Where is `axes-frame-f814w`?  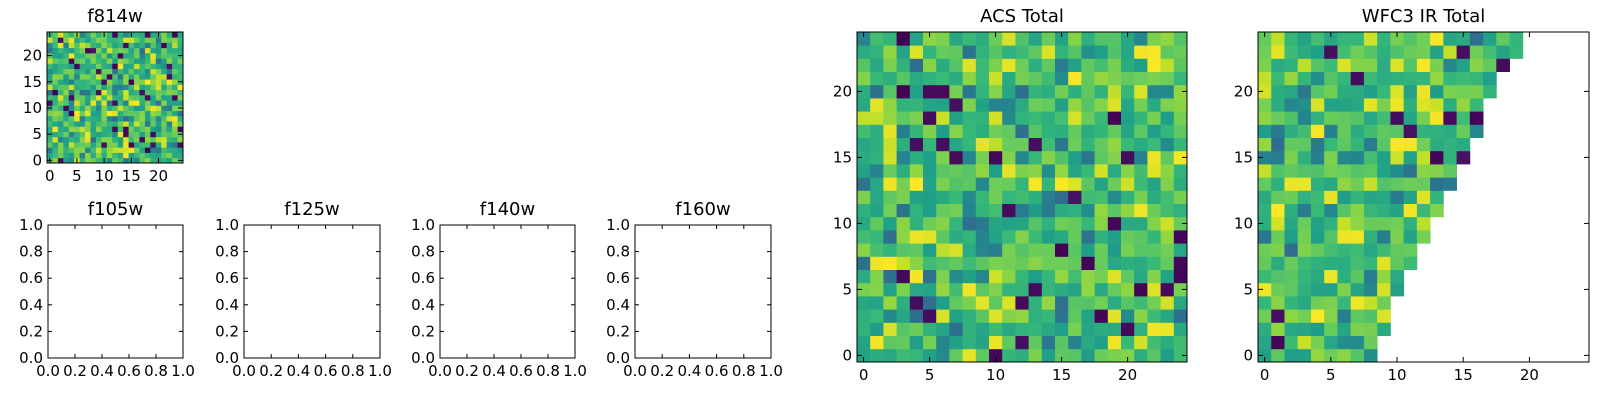 axes-frame-f814w is located at coordinates (115, 97).